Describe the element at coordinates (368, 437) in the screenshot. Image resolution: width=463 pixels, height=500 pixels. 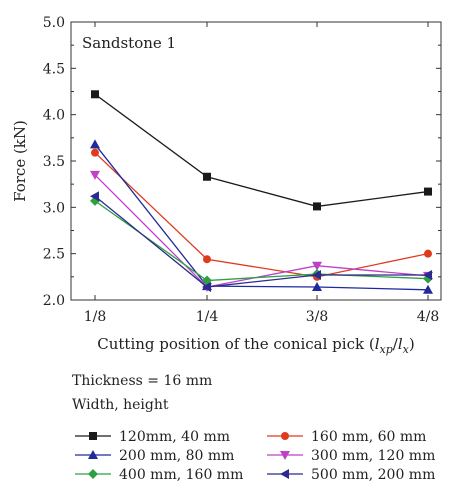
I see `legend-label: 160 mm, 60 mm` at that location.